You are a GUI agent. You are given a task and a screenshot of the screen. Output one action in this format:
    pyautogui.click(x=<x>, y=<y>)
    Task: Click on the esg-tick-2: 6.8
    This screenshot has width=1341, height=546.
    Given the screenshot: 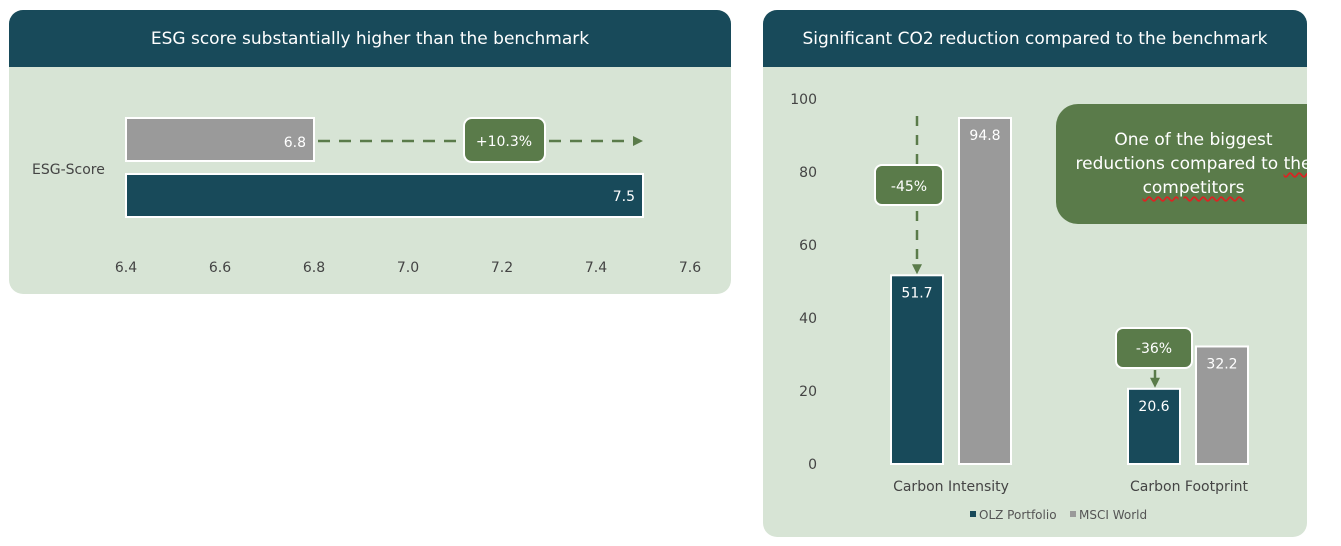 What is the action you would take?
    pyautogui.click(x=314, y=268)
    